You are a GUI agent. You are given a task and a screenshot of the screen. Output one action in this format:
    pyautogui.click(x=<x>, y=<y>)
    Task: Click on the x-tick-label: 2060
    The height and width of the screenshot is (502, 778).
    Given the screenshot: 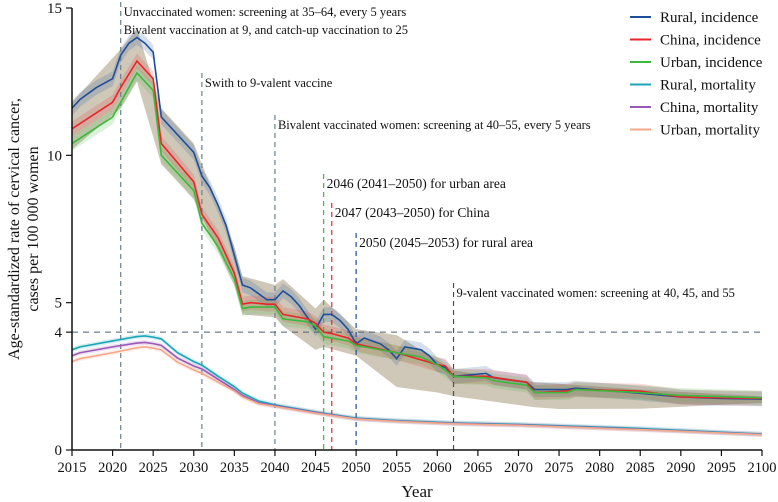 What is the action you would take?
    pyautogui.click(x=437, y=468)
    